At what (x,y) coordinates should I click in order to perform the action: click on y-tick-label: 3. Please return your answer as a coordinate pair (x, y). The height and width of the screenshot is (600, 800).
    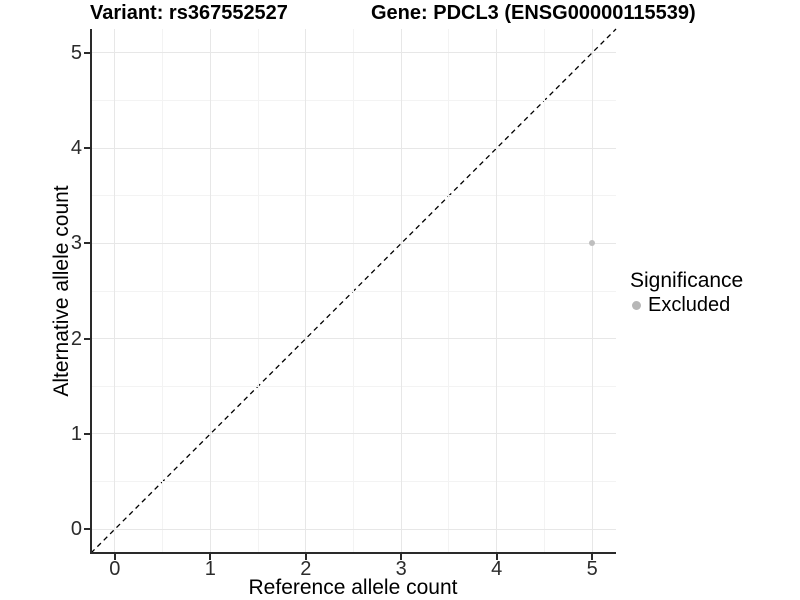
    Looking at the image, I should click on (76, 243).